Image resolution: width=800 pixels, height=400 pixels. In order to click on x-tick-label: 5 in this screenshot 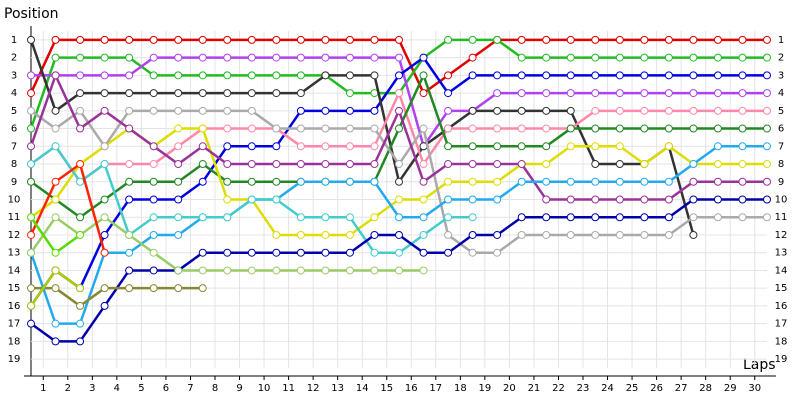, I will do `click(141, 388)`.